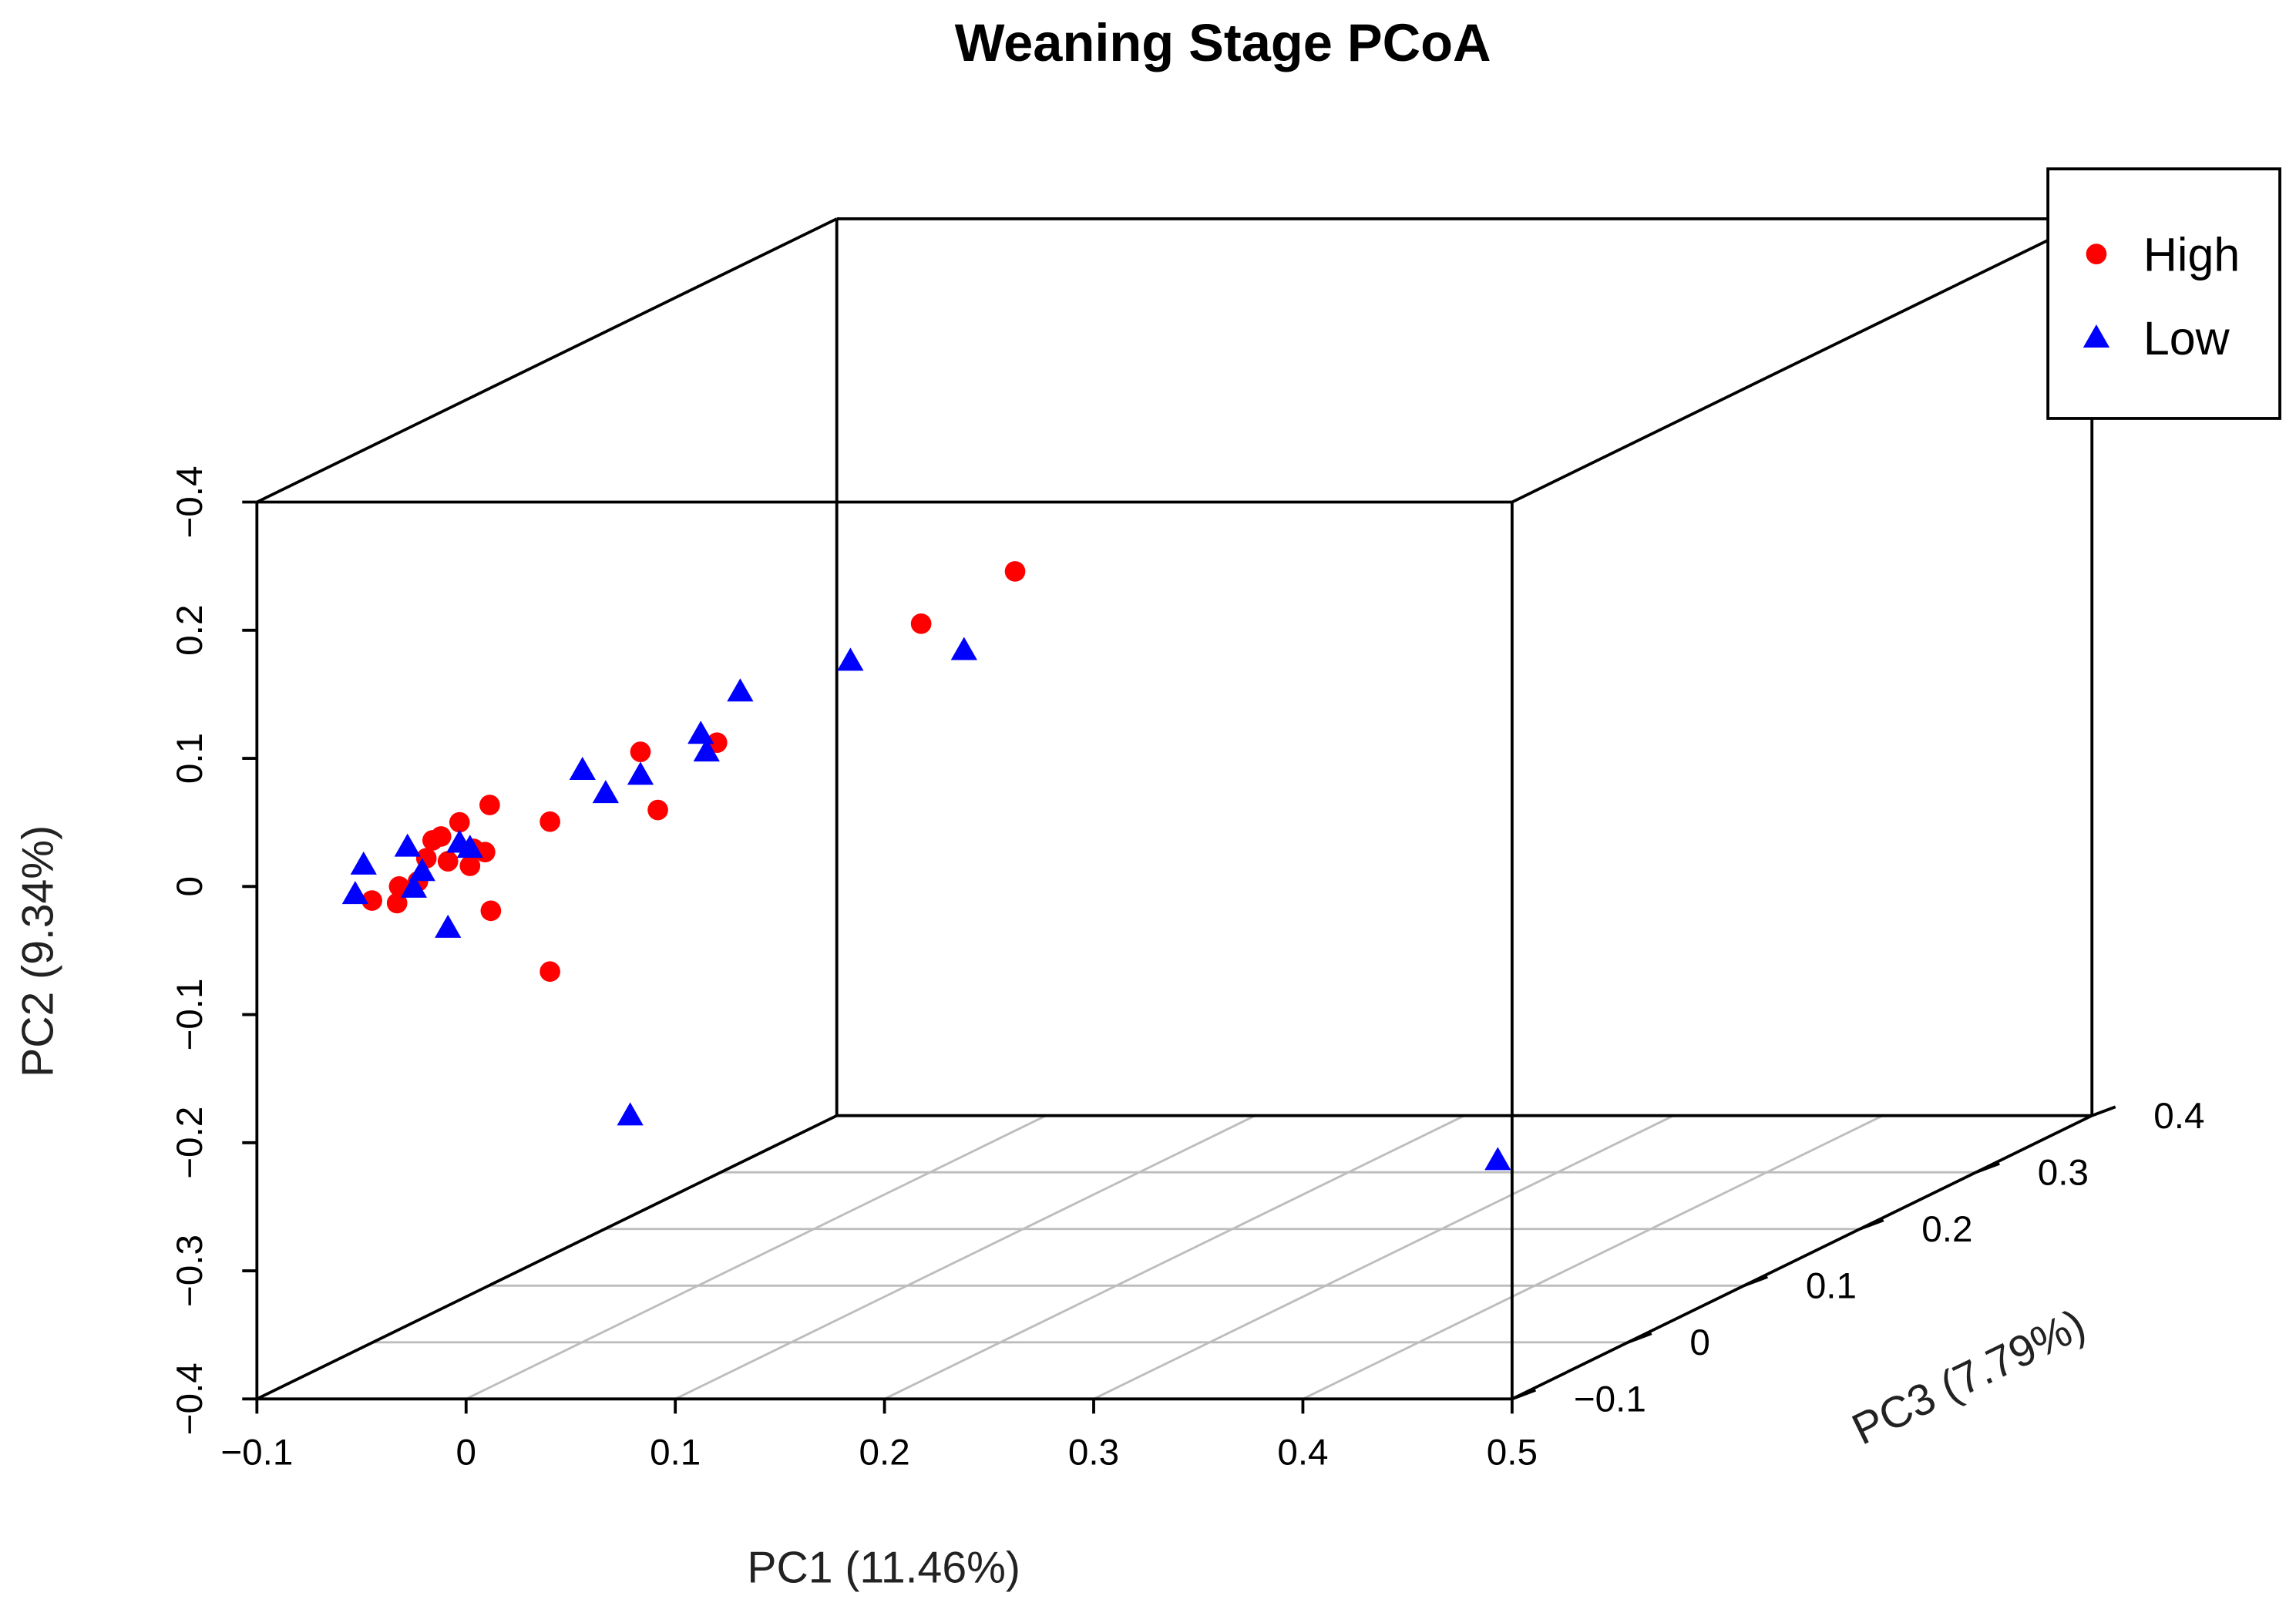 Image resolution: width=2296 pixels, height=1606 pixels. I want to click on y-tick-label: −0.2, so click(190, 1143).